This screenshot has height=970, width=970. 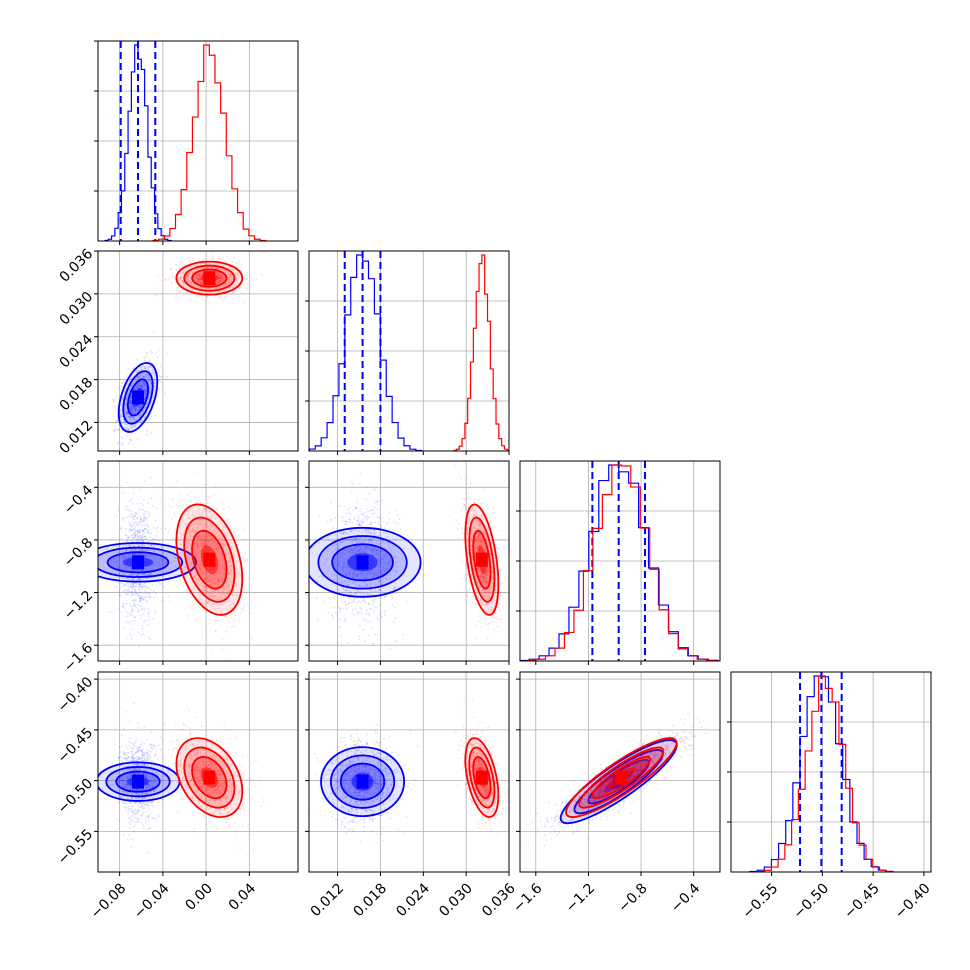 I want to click on blue-contour, so click(x=138, y=397).